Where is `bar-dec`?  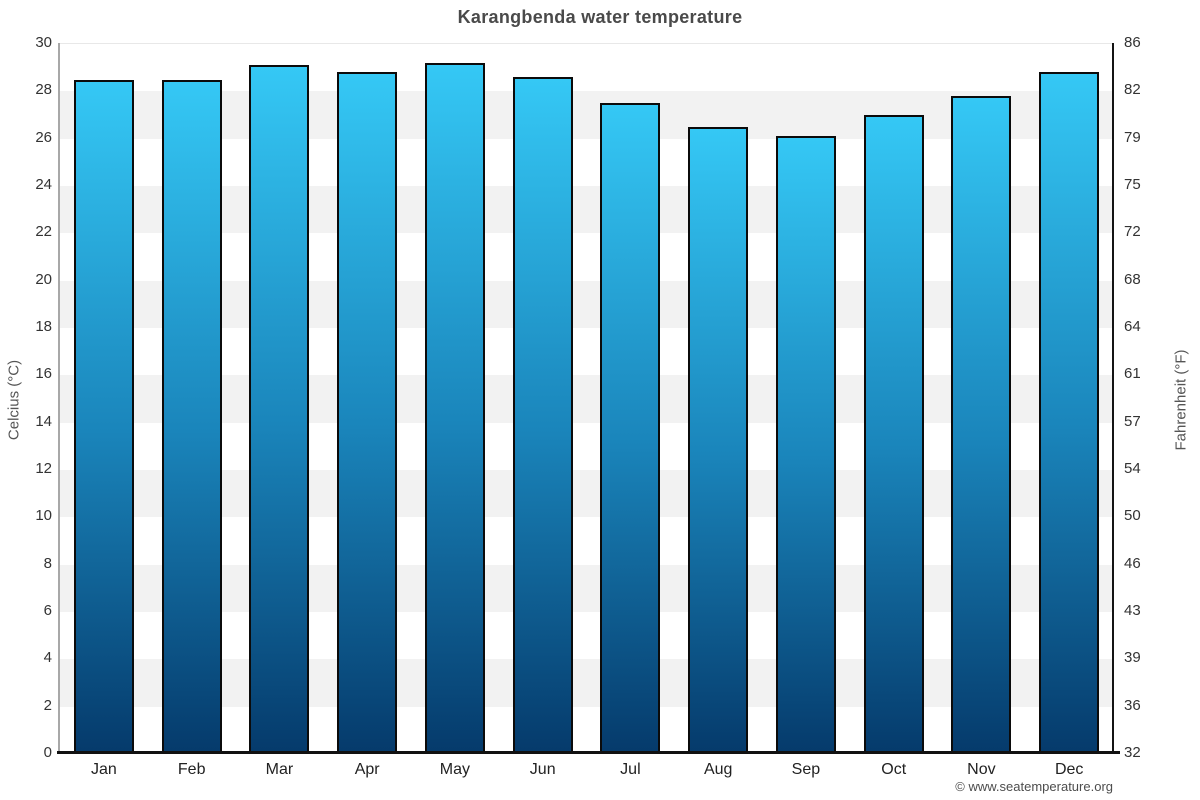 bar-dec is located at coordinates (1069, 413).